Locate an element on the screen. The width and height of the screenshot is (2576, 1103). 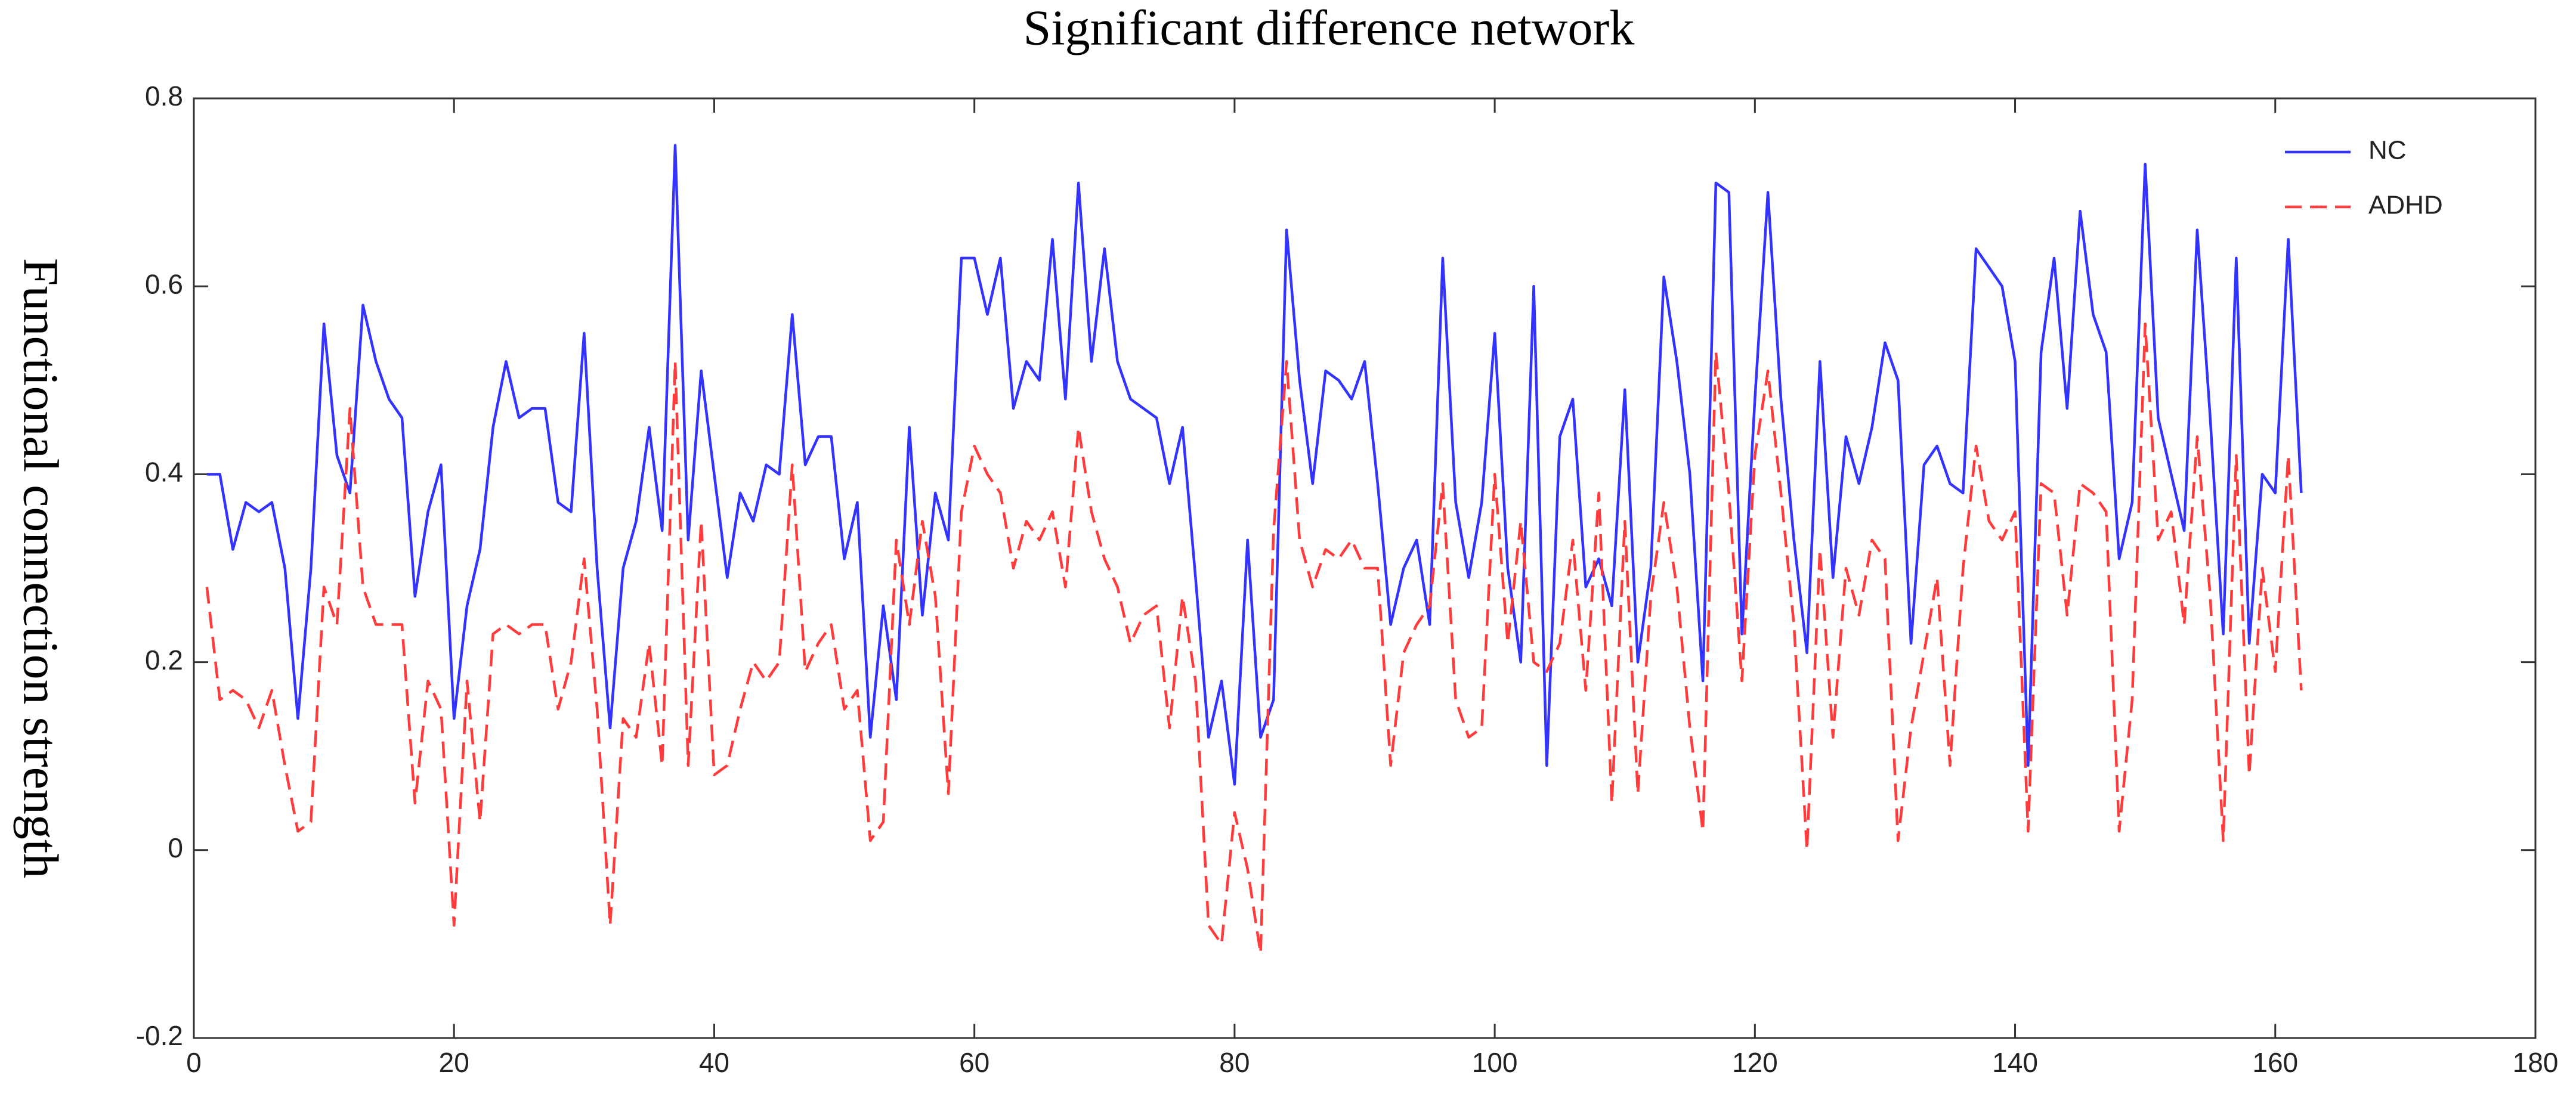
y-tick-label: 0.4 is located at coordinates (164, 472).